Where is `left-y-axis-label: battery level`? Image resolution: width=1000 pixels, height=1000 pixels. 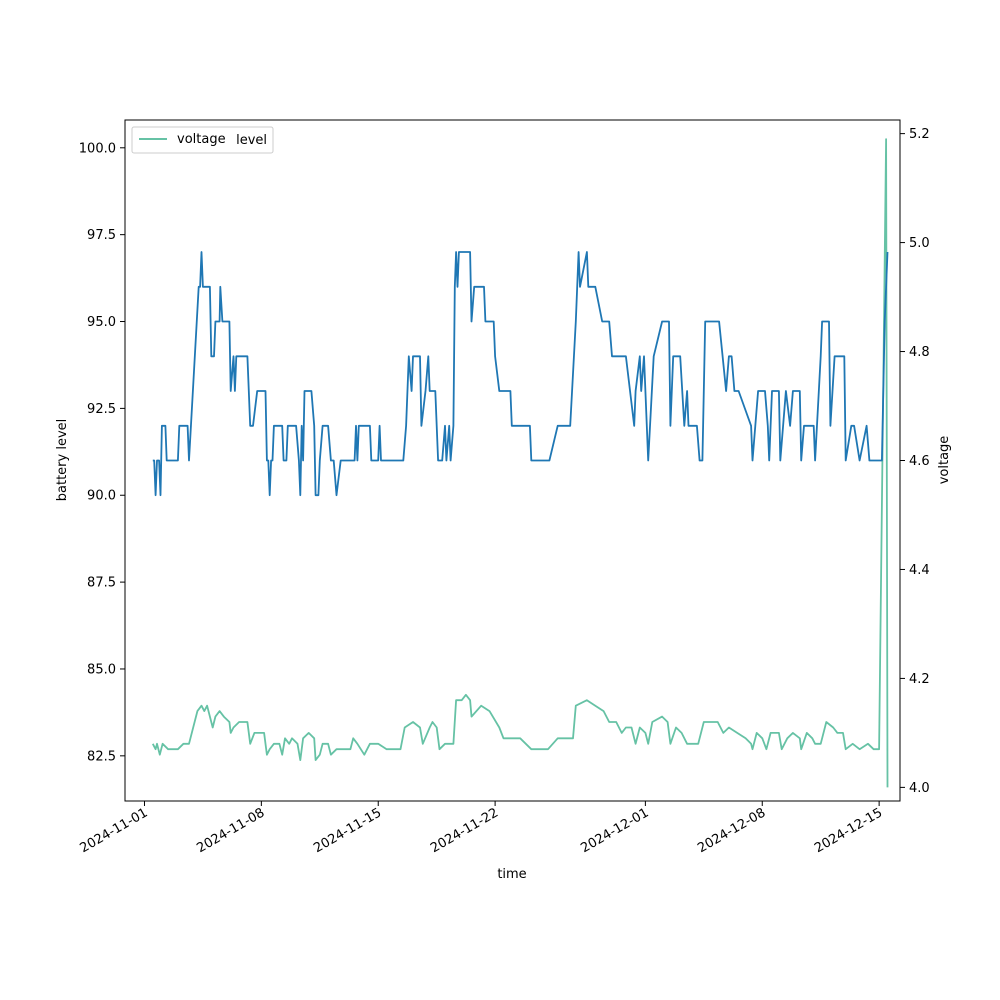 left-y-axis-label: battery level is located at coordinates (62, 460).